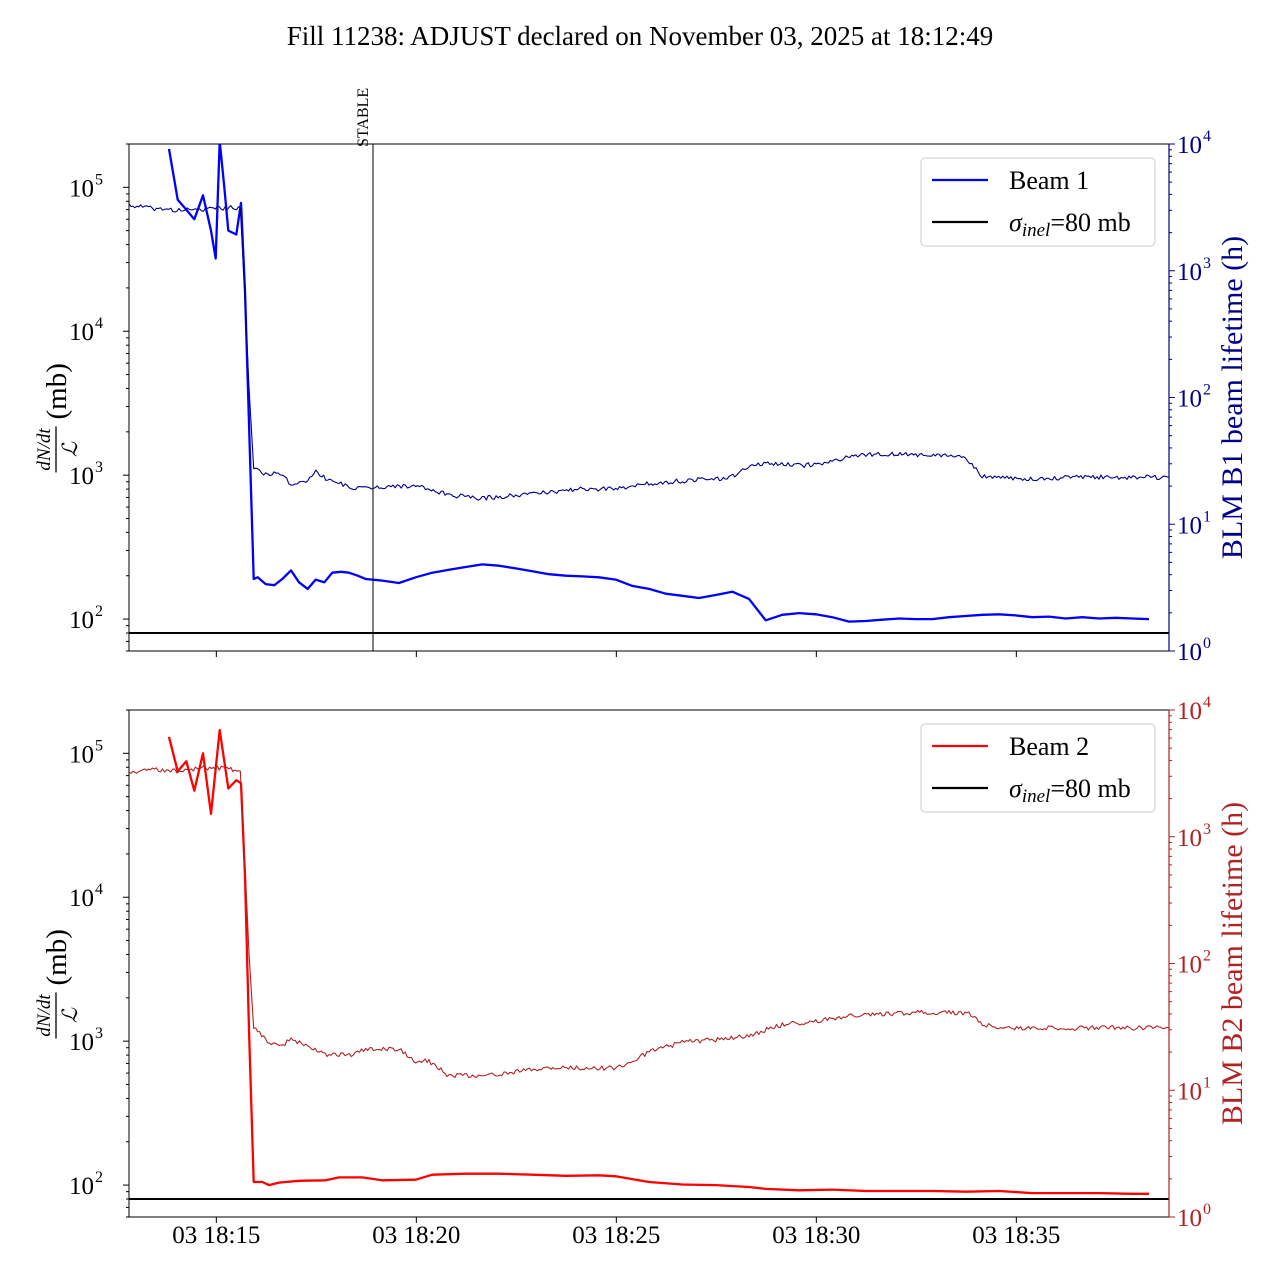 This screenshot has height=1280, width=1280. What do you see at coordinates (1232, 963) in the screenshot?
I see `right-axis-label: BLM B2 beam lifetime (h)` at bounding box center [1232, 963].